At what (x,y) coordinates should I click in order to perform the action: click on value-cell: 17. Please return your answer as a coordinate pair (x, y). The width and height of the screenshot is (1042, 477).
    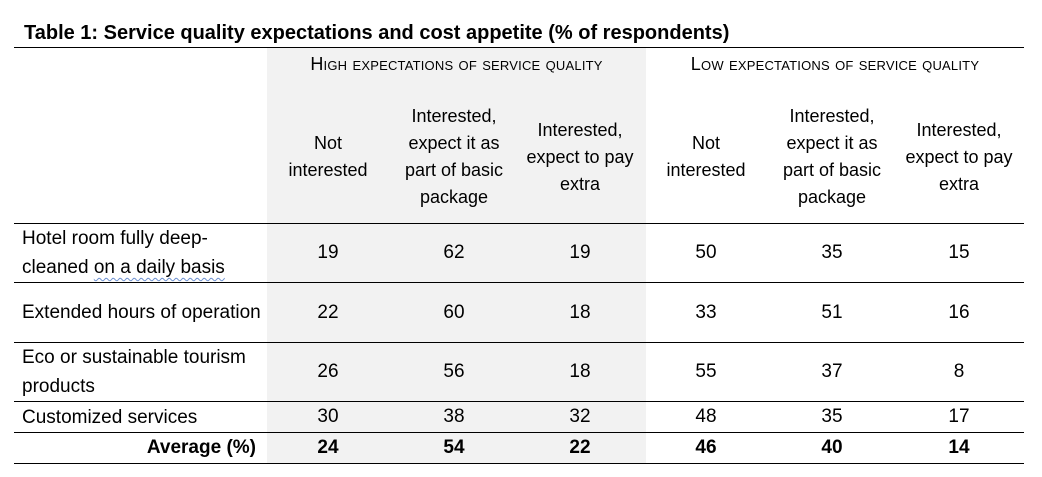
    Looking at the image, I should click on (959, 416).